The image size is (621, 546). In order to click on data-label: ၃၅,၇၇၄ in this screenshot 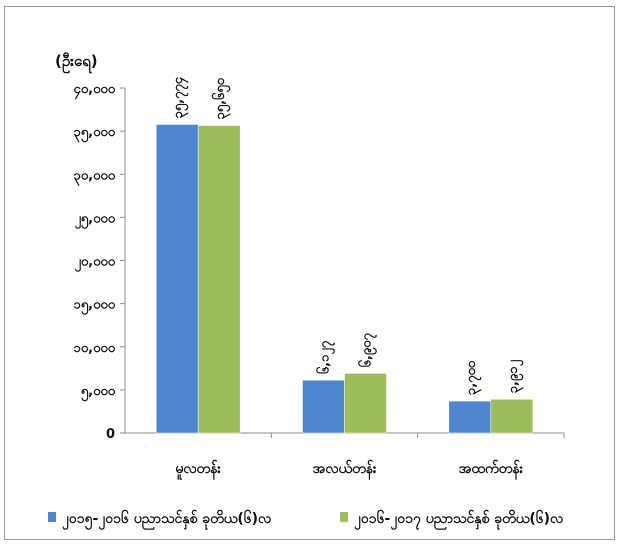, I will do `click(180, 97)`.